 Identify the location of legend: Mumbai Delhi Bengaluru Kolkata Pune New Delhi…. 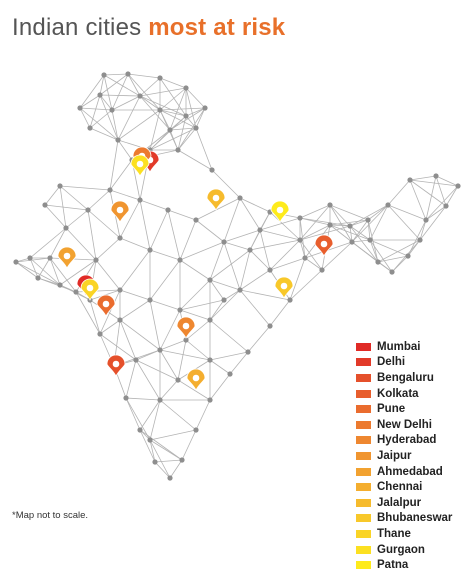
(404, 456).